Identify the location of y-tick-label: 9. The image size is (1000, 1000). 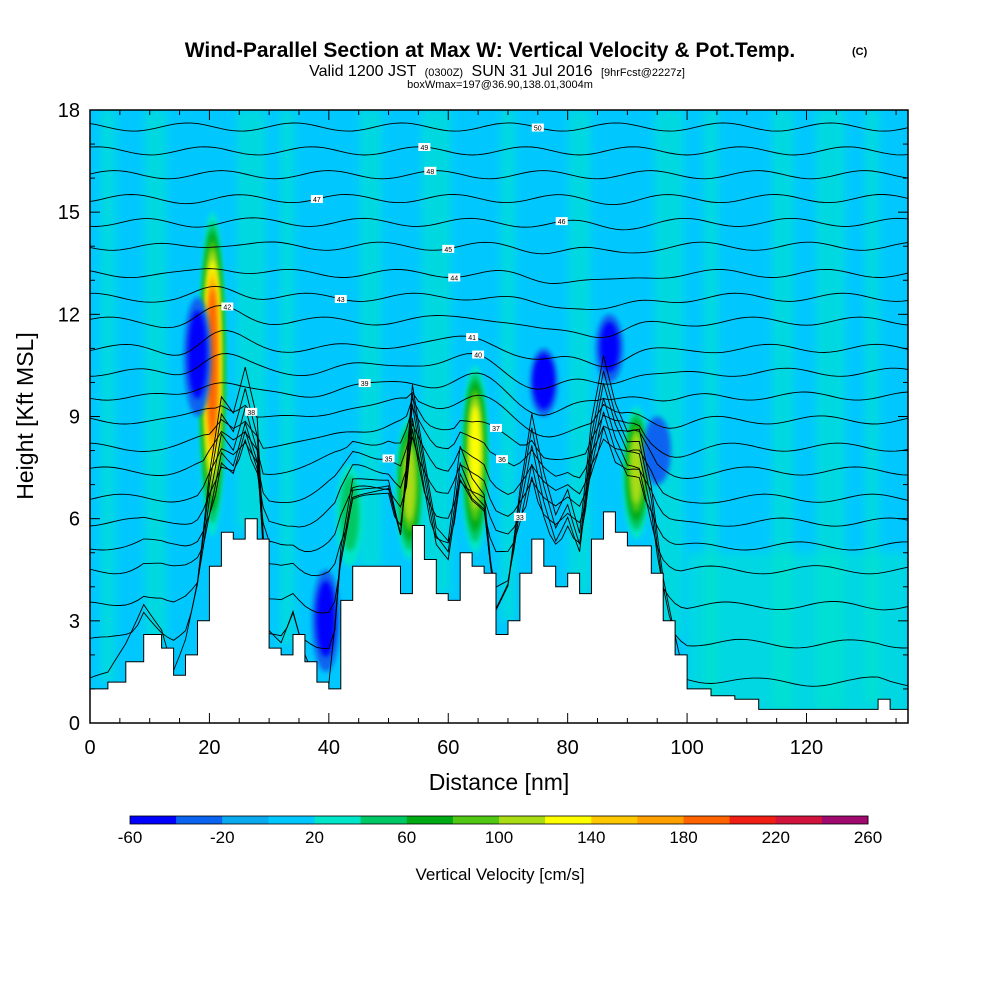
(74, 418).